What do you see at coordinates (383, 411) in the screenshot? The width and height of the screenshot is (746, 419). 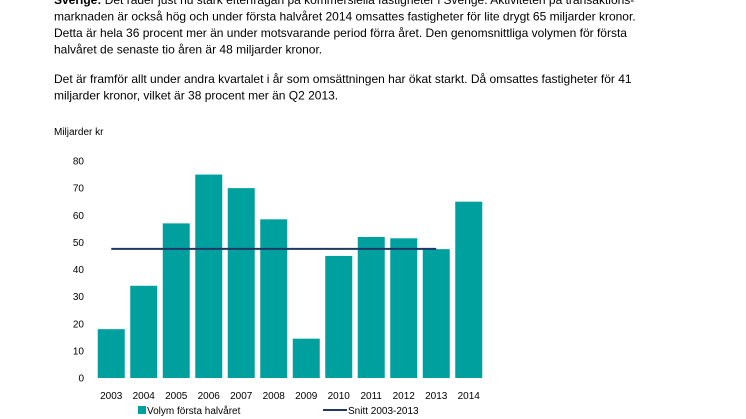 I see `legend-label: Snitt 2003-2013` at bounding box center [383, 411].